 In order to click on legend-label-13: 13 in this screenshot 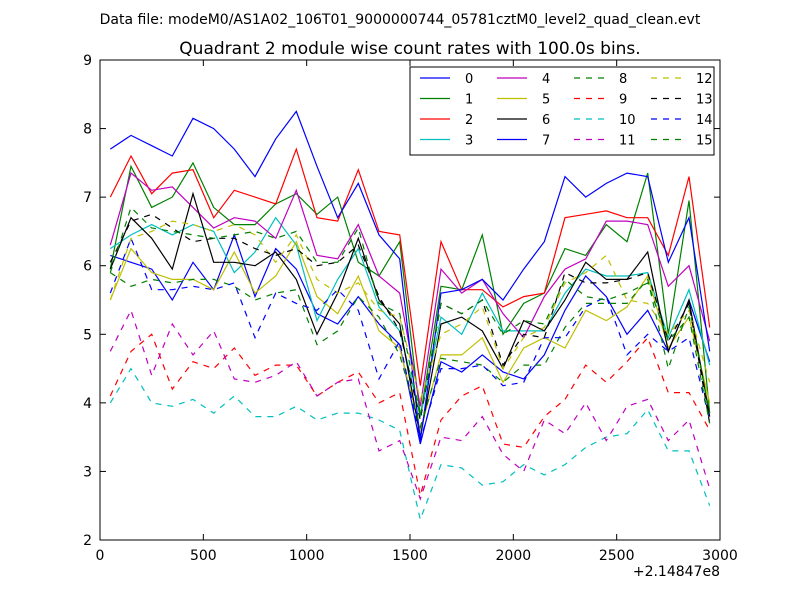, I will do `click(704, 100)`.